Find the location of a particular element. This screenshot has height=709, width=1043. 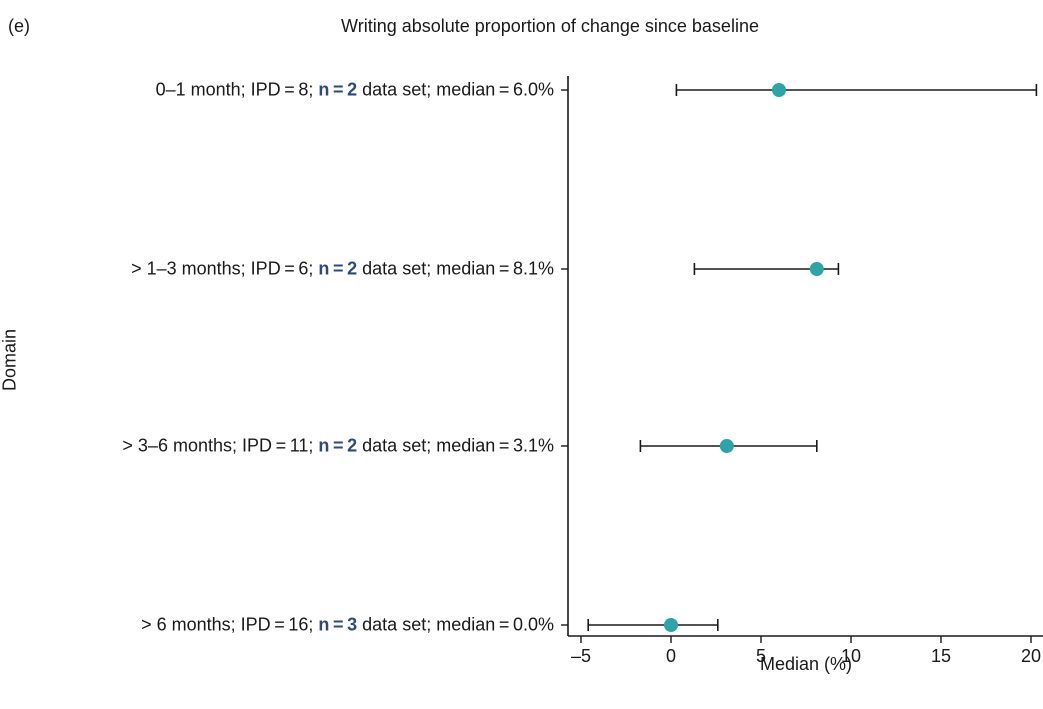

x-tick-label: 10 is located at coordinates (851, 656).